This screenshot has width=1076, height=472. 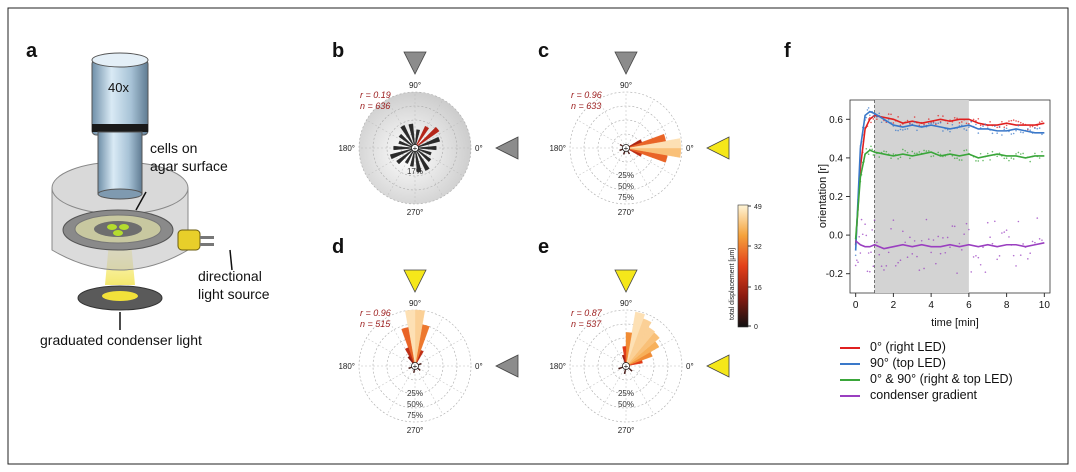 What do you see at coordinates (908, 395) in the screenshot?
I see `legend-item: condenser gradient` at bounding box center [908, 395].